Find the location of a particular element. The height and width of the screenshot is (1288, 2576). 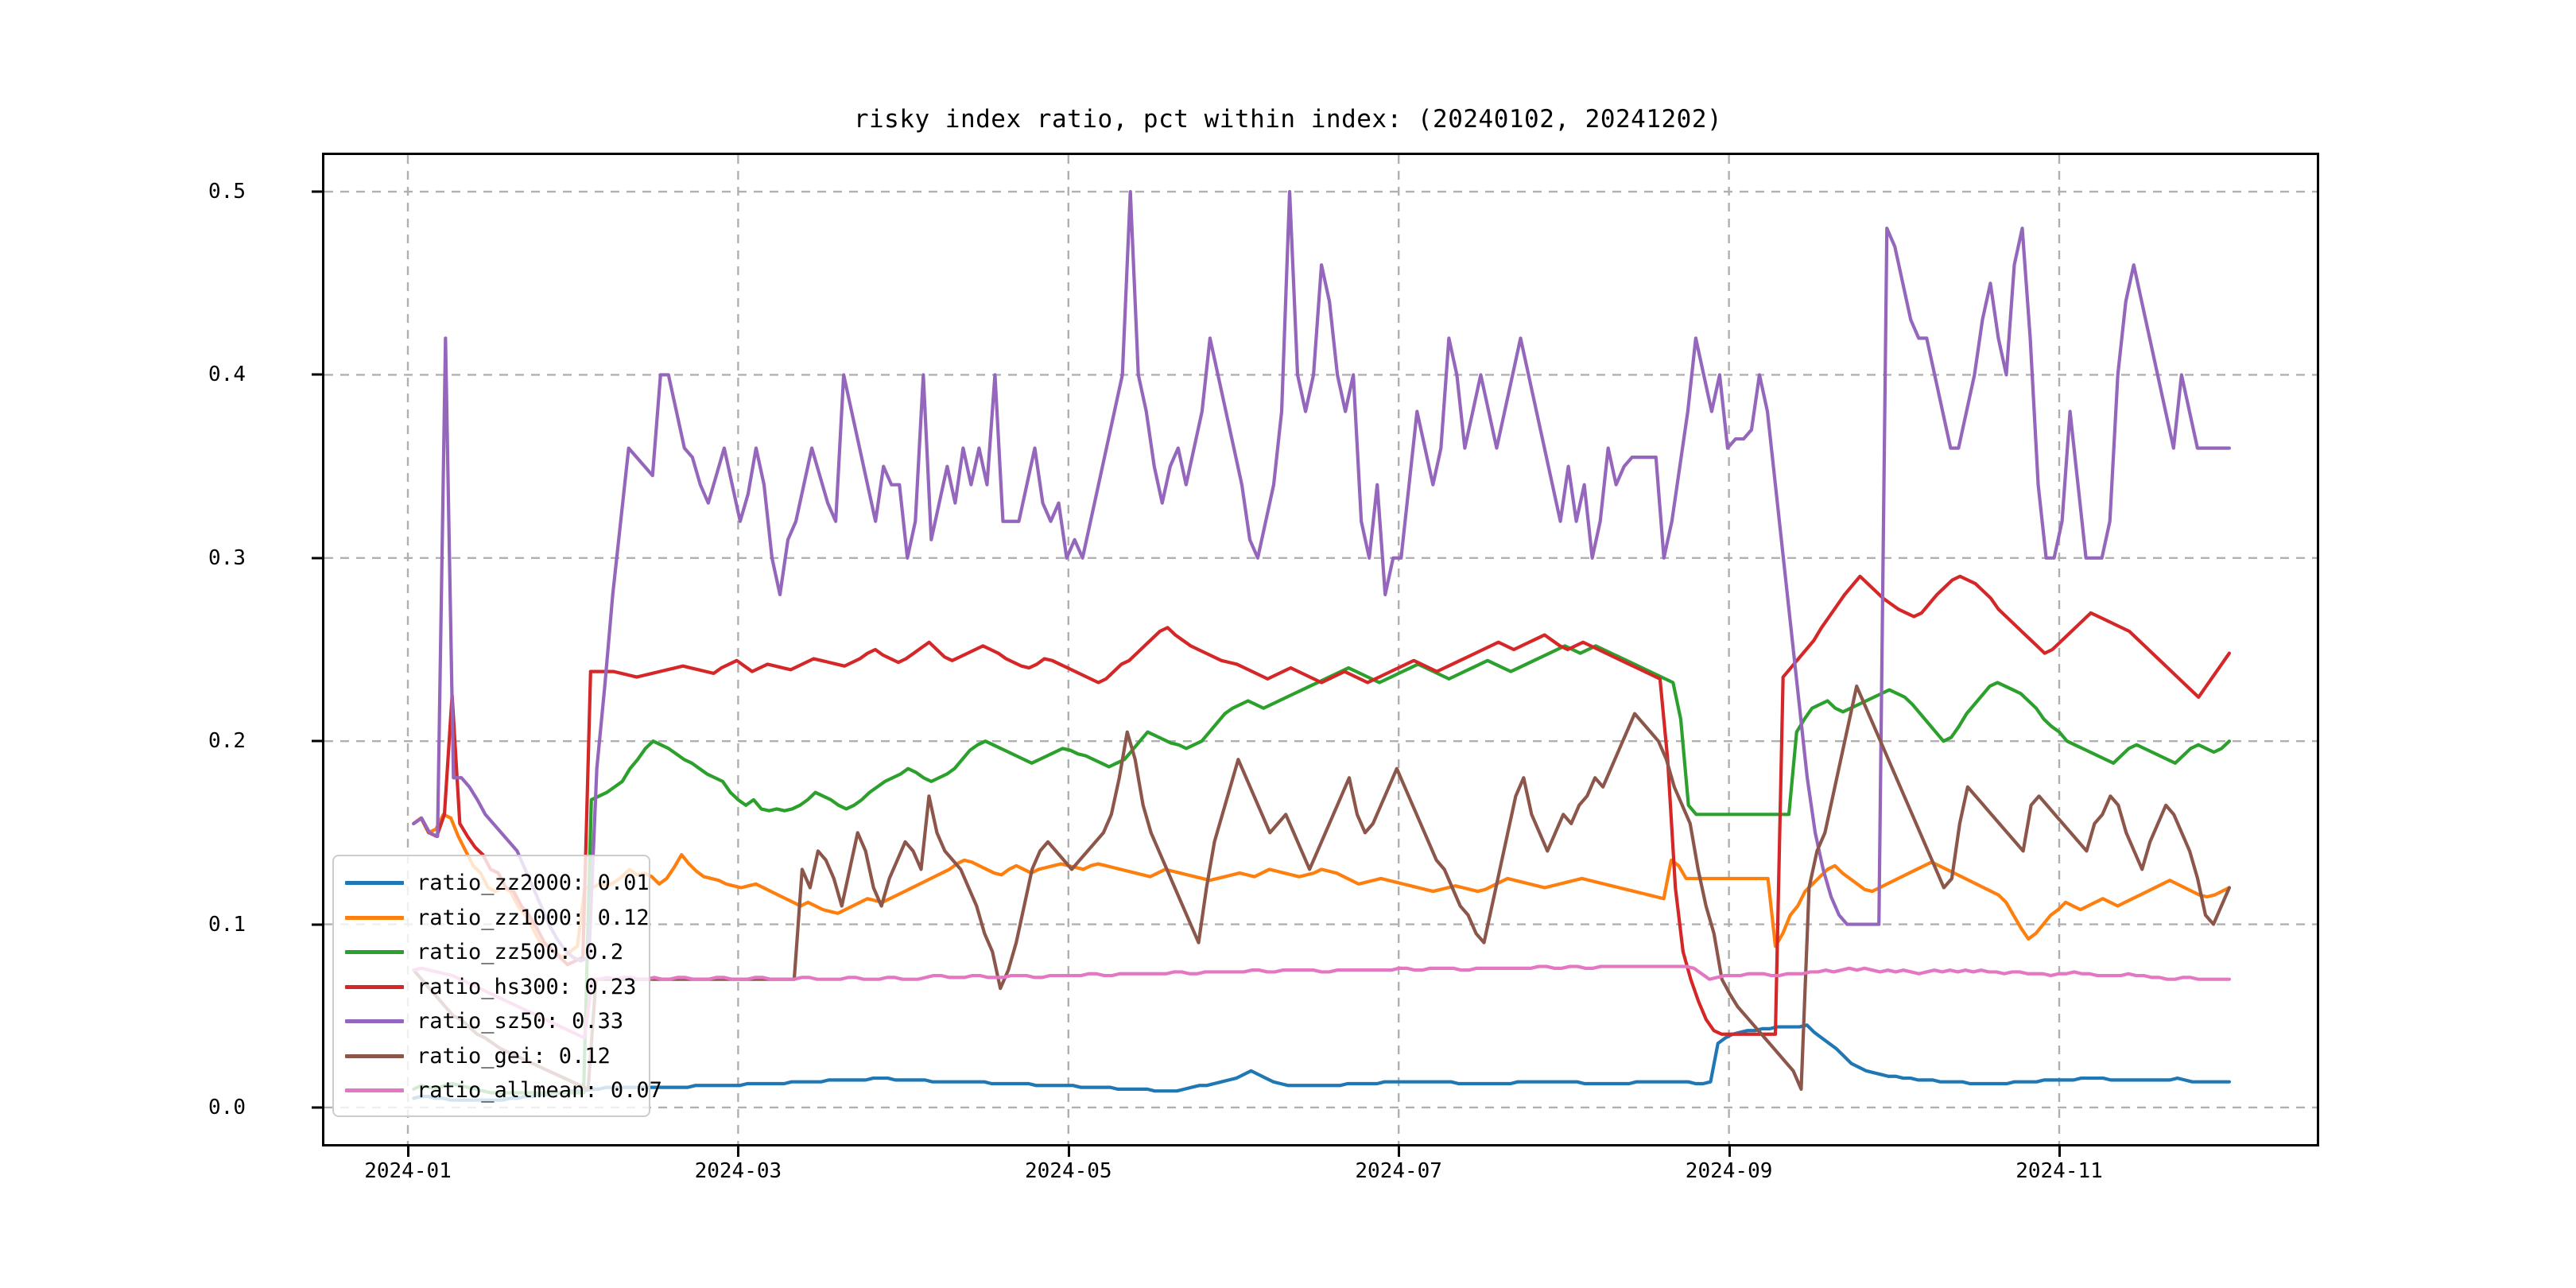

series-line-ratio_allmean is located at coordinates (1322, 1002).